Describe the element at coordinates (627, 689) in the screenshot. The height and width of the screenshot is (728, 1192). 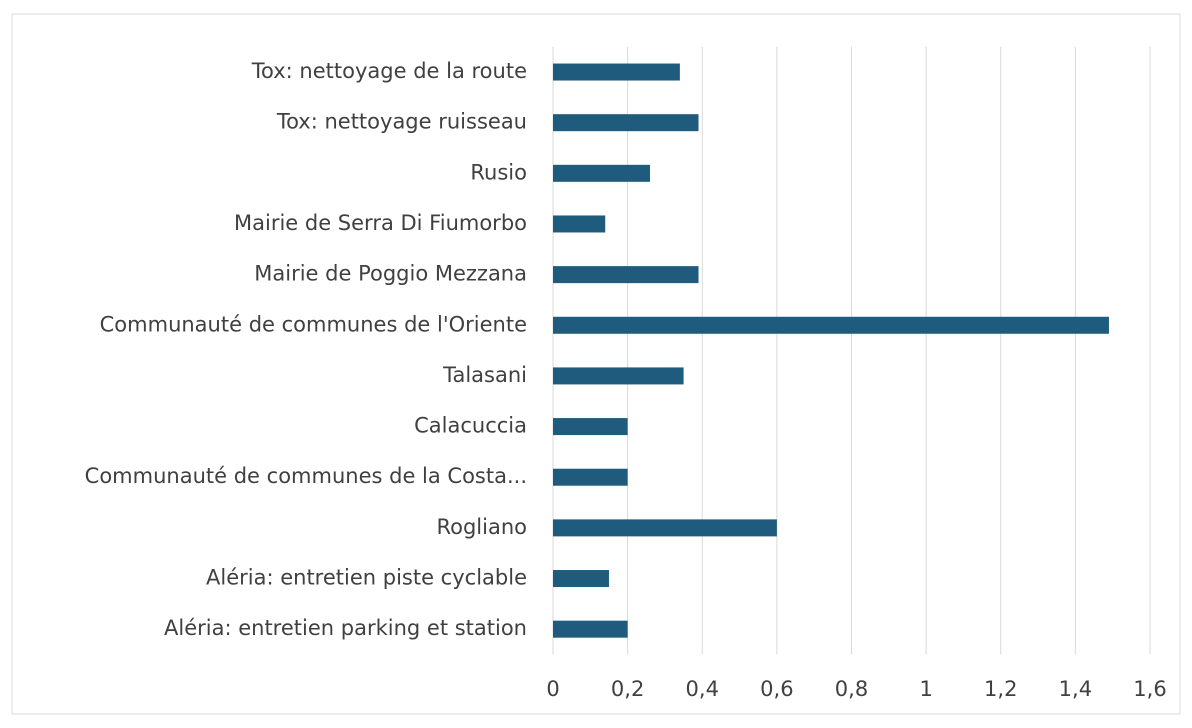
I see `x-tick-label: 0,2` at that location.